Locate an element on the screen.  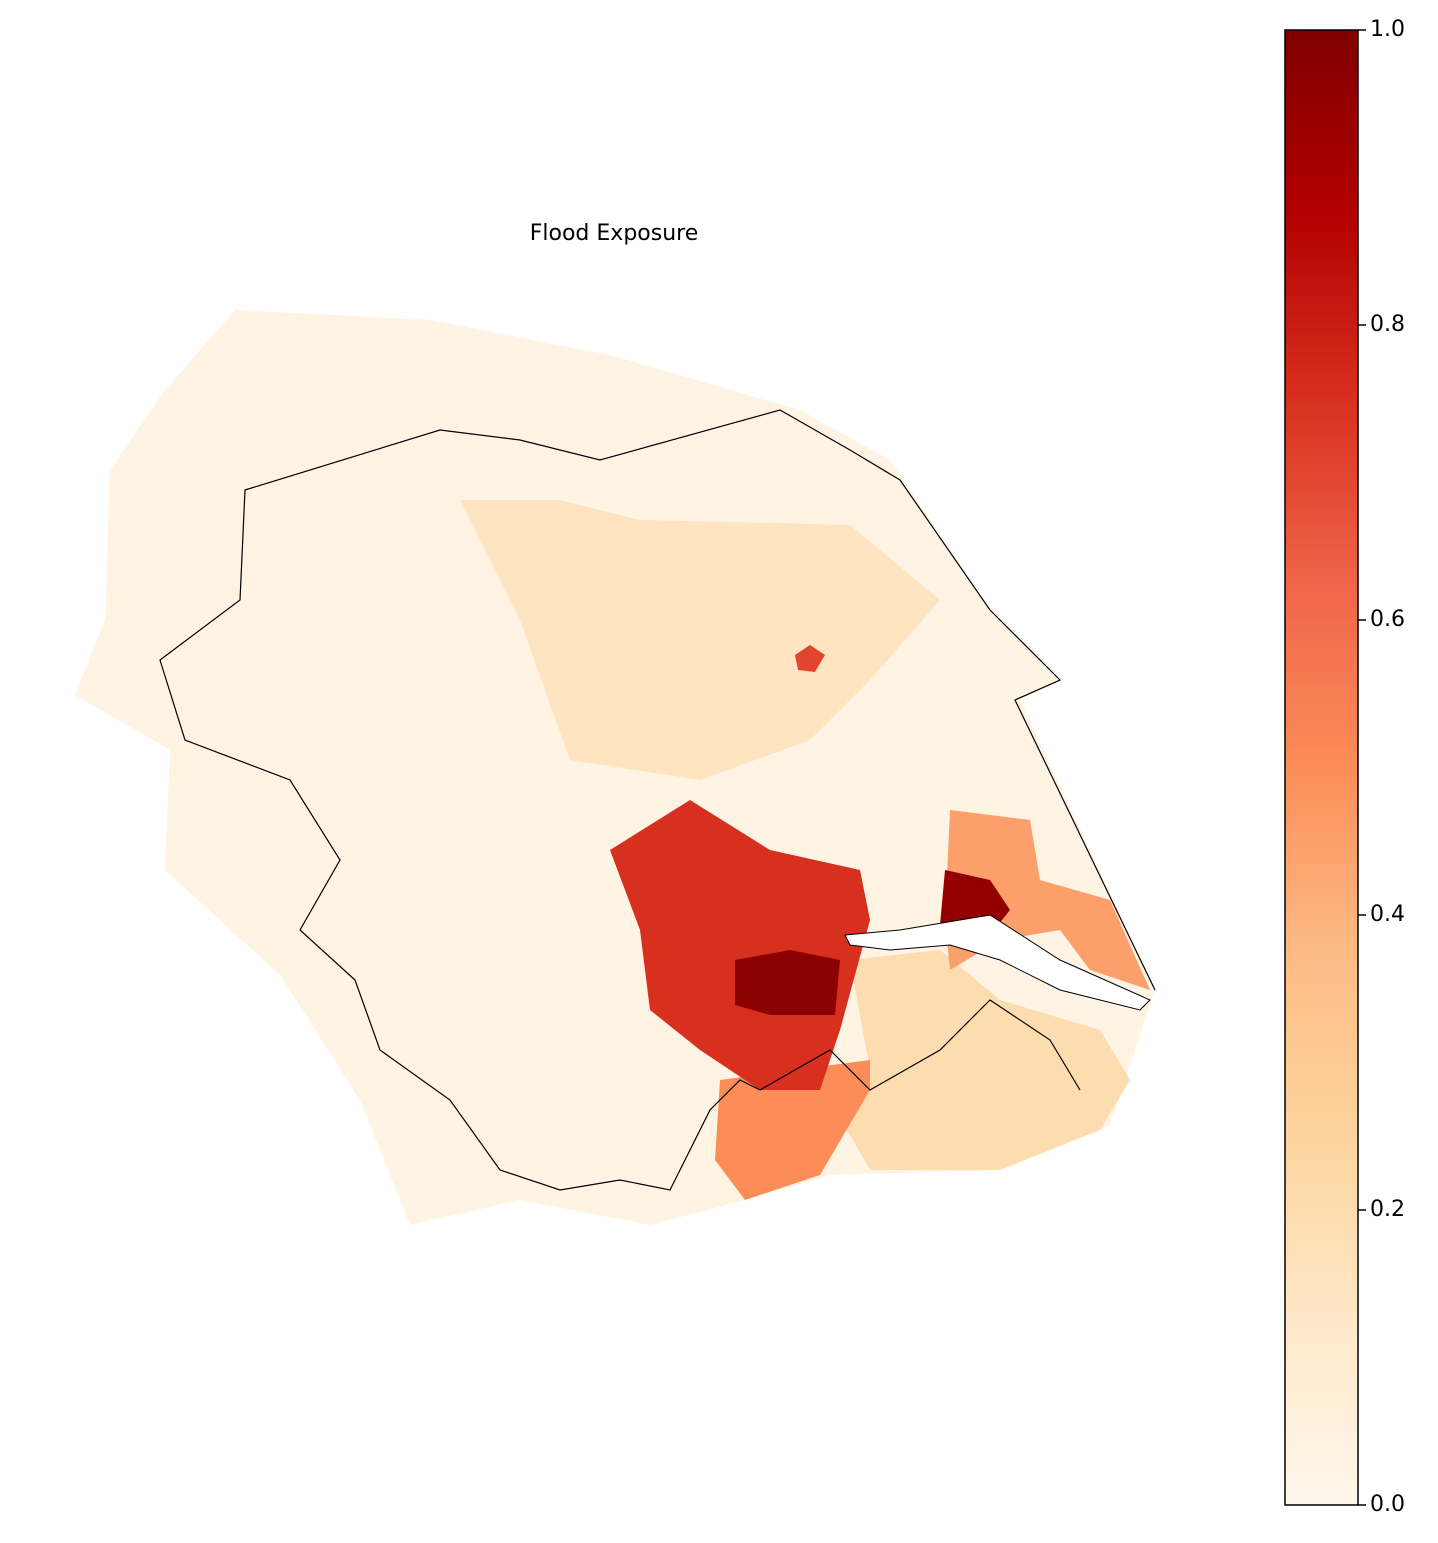
estuary is located at coordinates (997, 962).